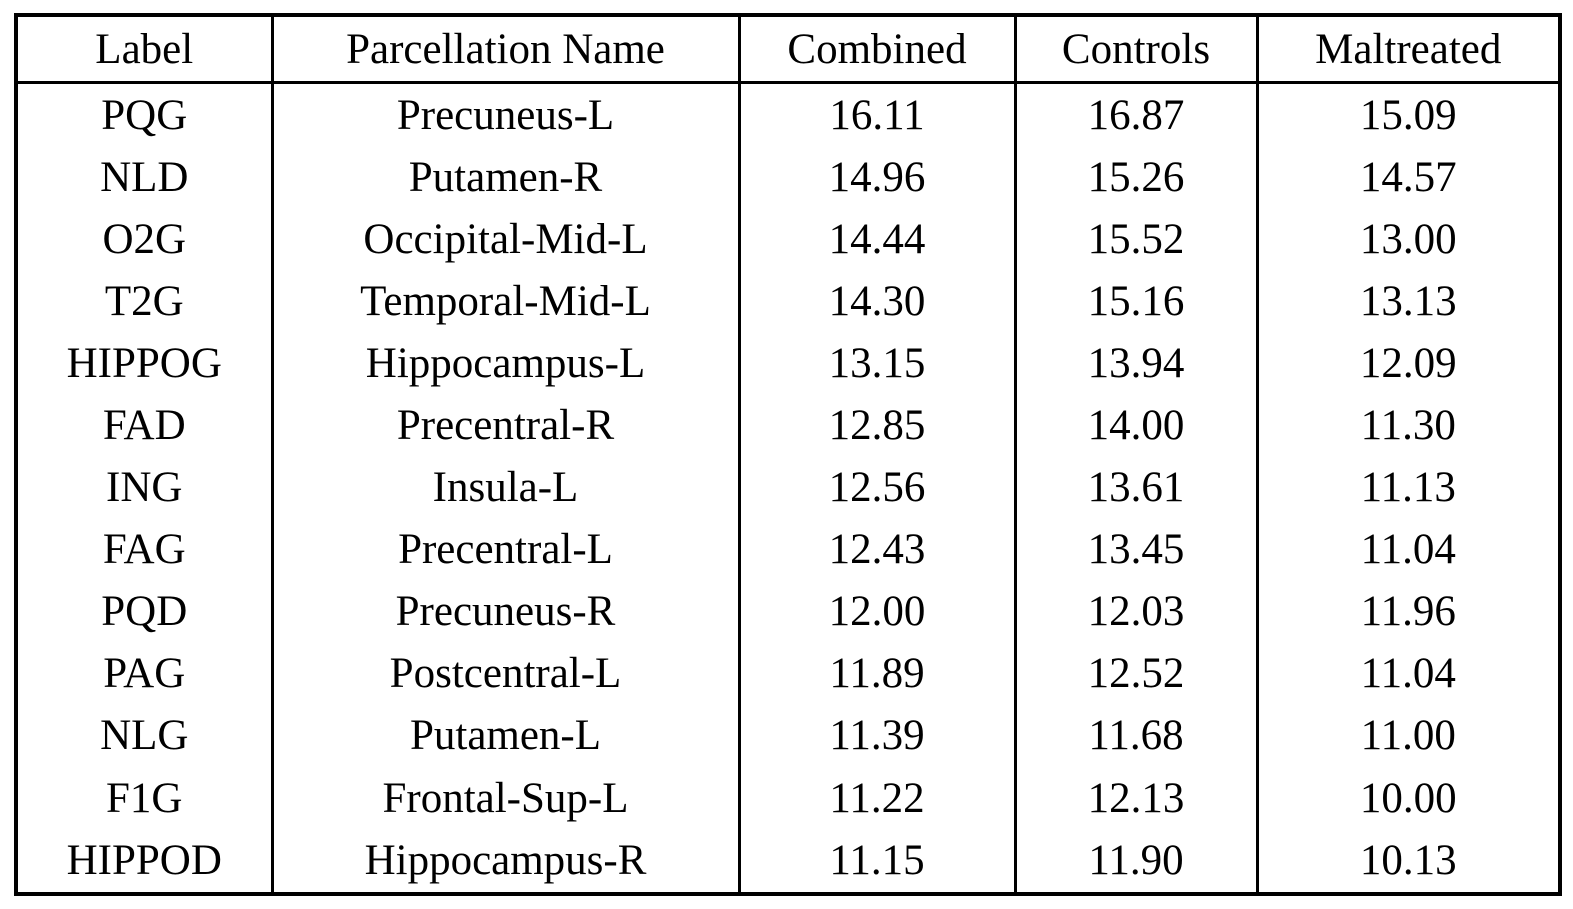  I want to click on cell-maltreated: 14.57, so click(1408, 177).